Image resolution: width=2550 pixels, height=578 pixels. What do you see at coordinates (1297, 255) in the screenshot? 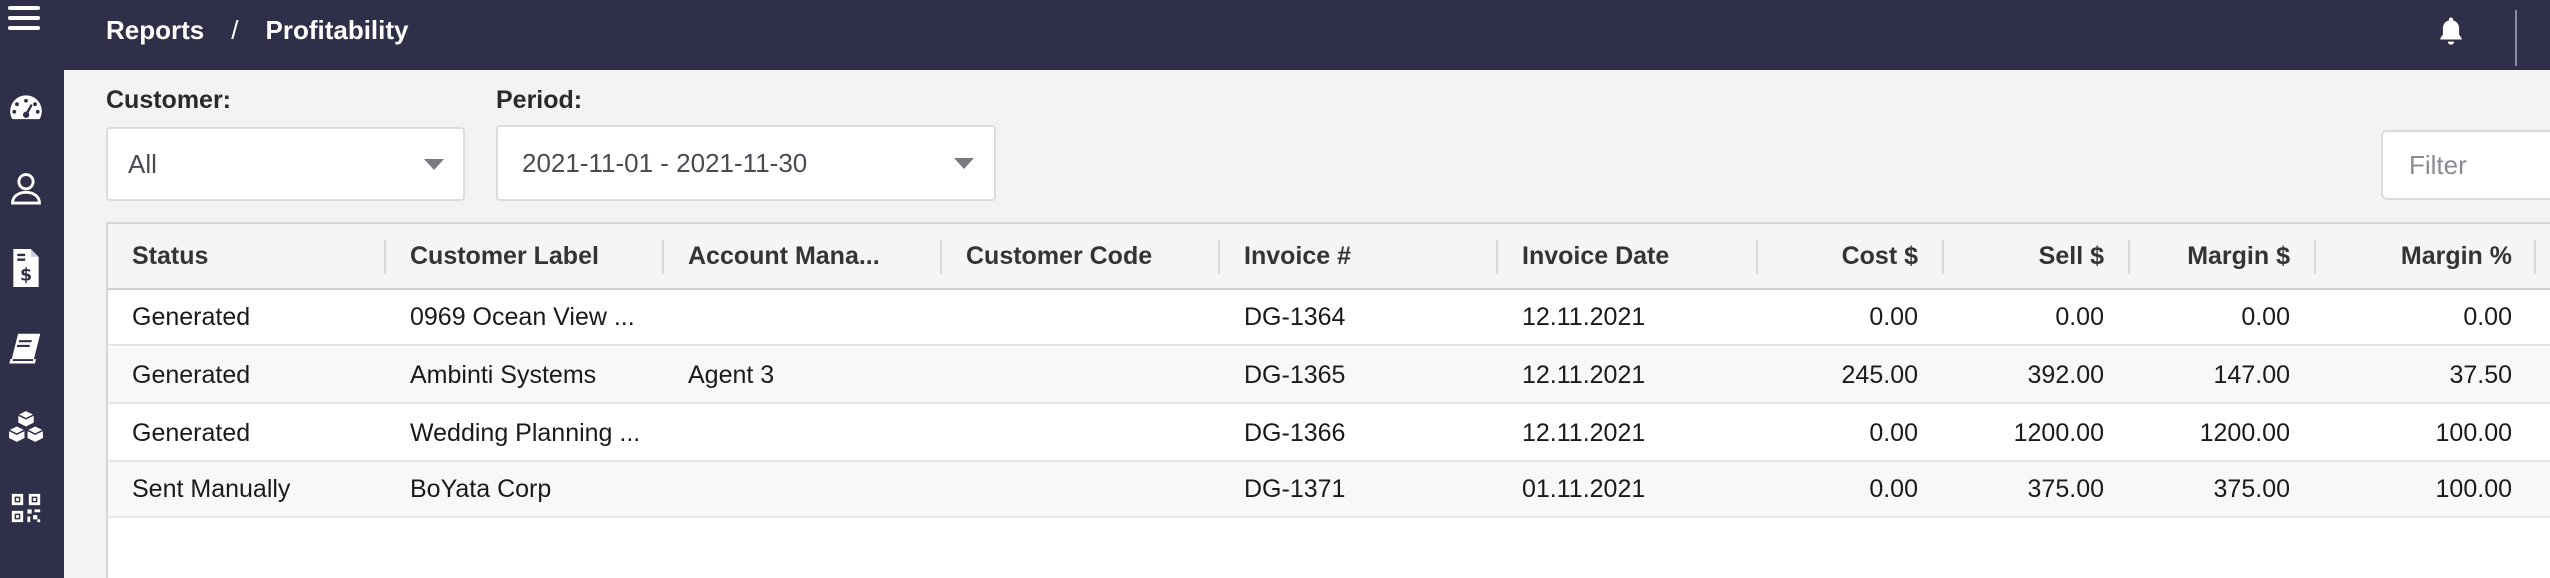
I see `column-header-invoice-number: Invoice #` at bounding box center [1297, 255].